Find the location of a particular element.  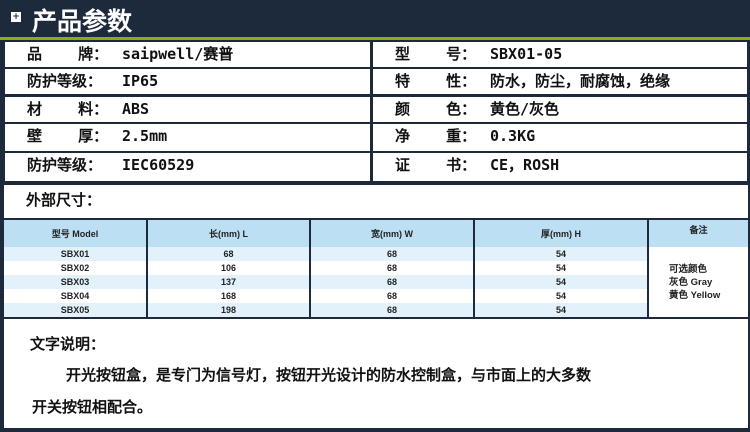

spec-row: 颜 色： 黄色/灰色 is located at coordinates (560, 109).